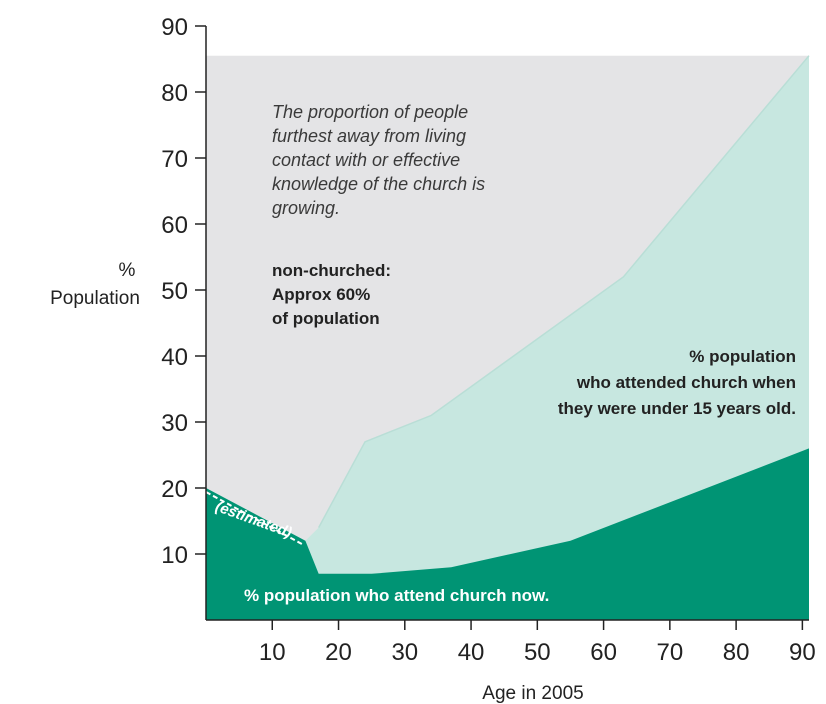 The height and width of the screenshot is (704, 826). What do you see at coordinates (174, 291) in the screenshot?
I see `y-tick-label: 50` at bounding box center [174, 291].